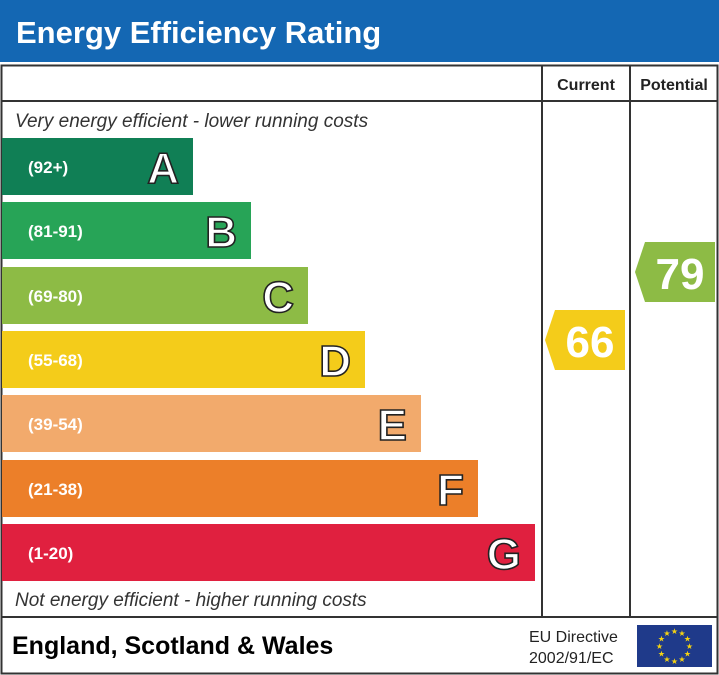 The width and height of the screenshot is (719, 675). What do you see at coordinates (680, 274) in the screenshot?
I see `potential-rating-value: 79` at bounding box center [680, 274].